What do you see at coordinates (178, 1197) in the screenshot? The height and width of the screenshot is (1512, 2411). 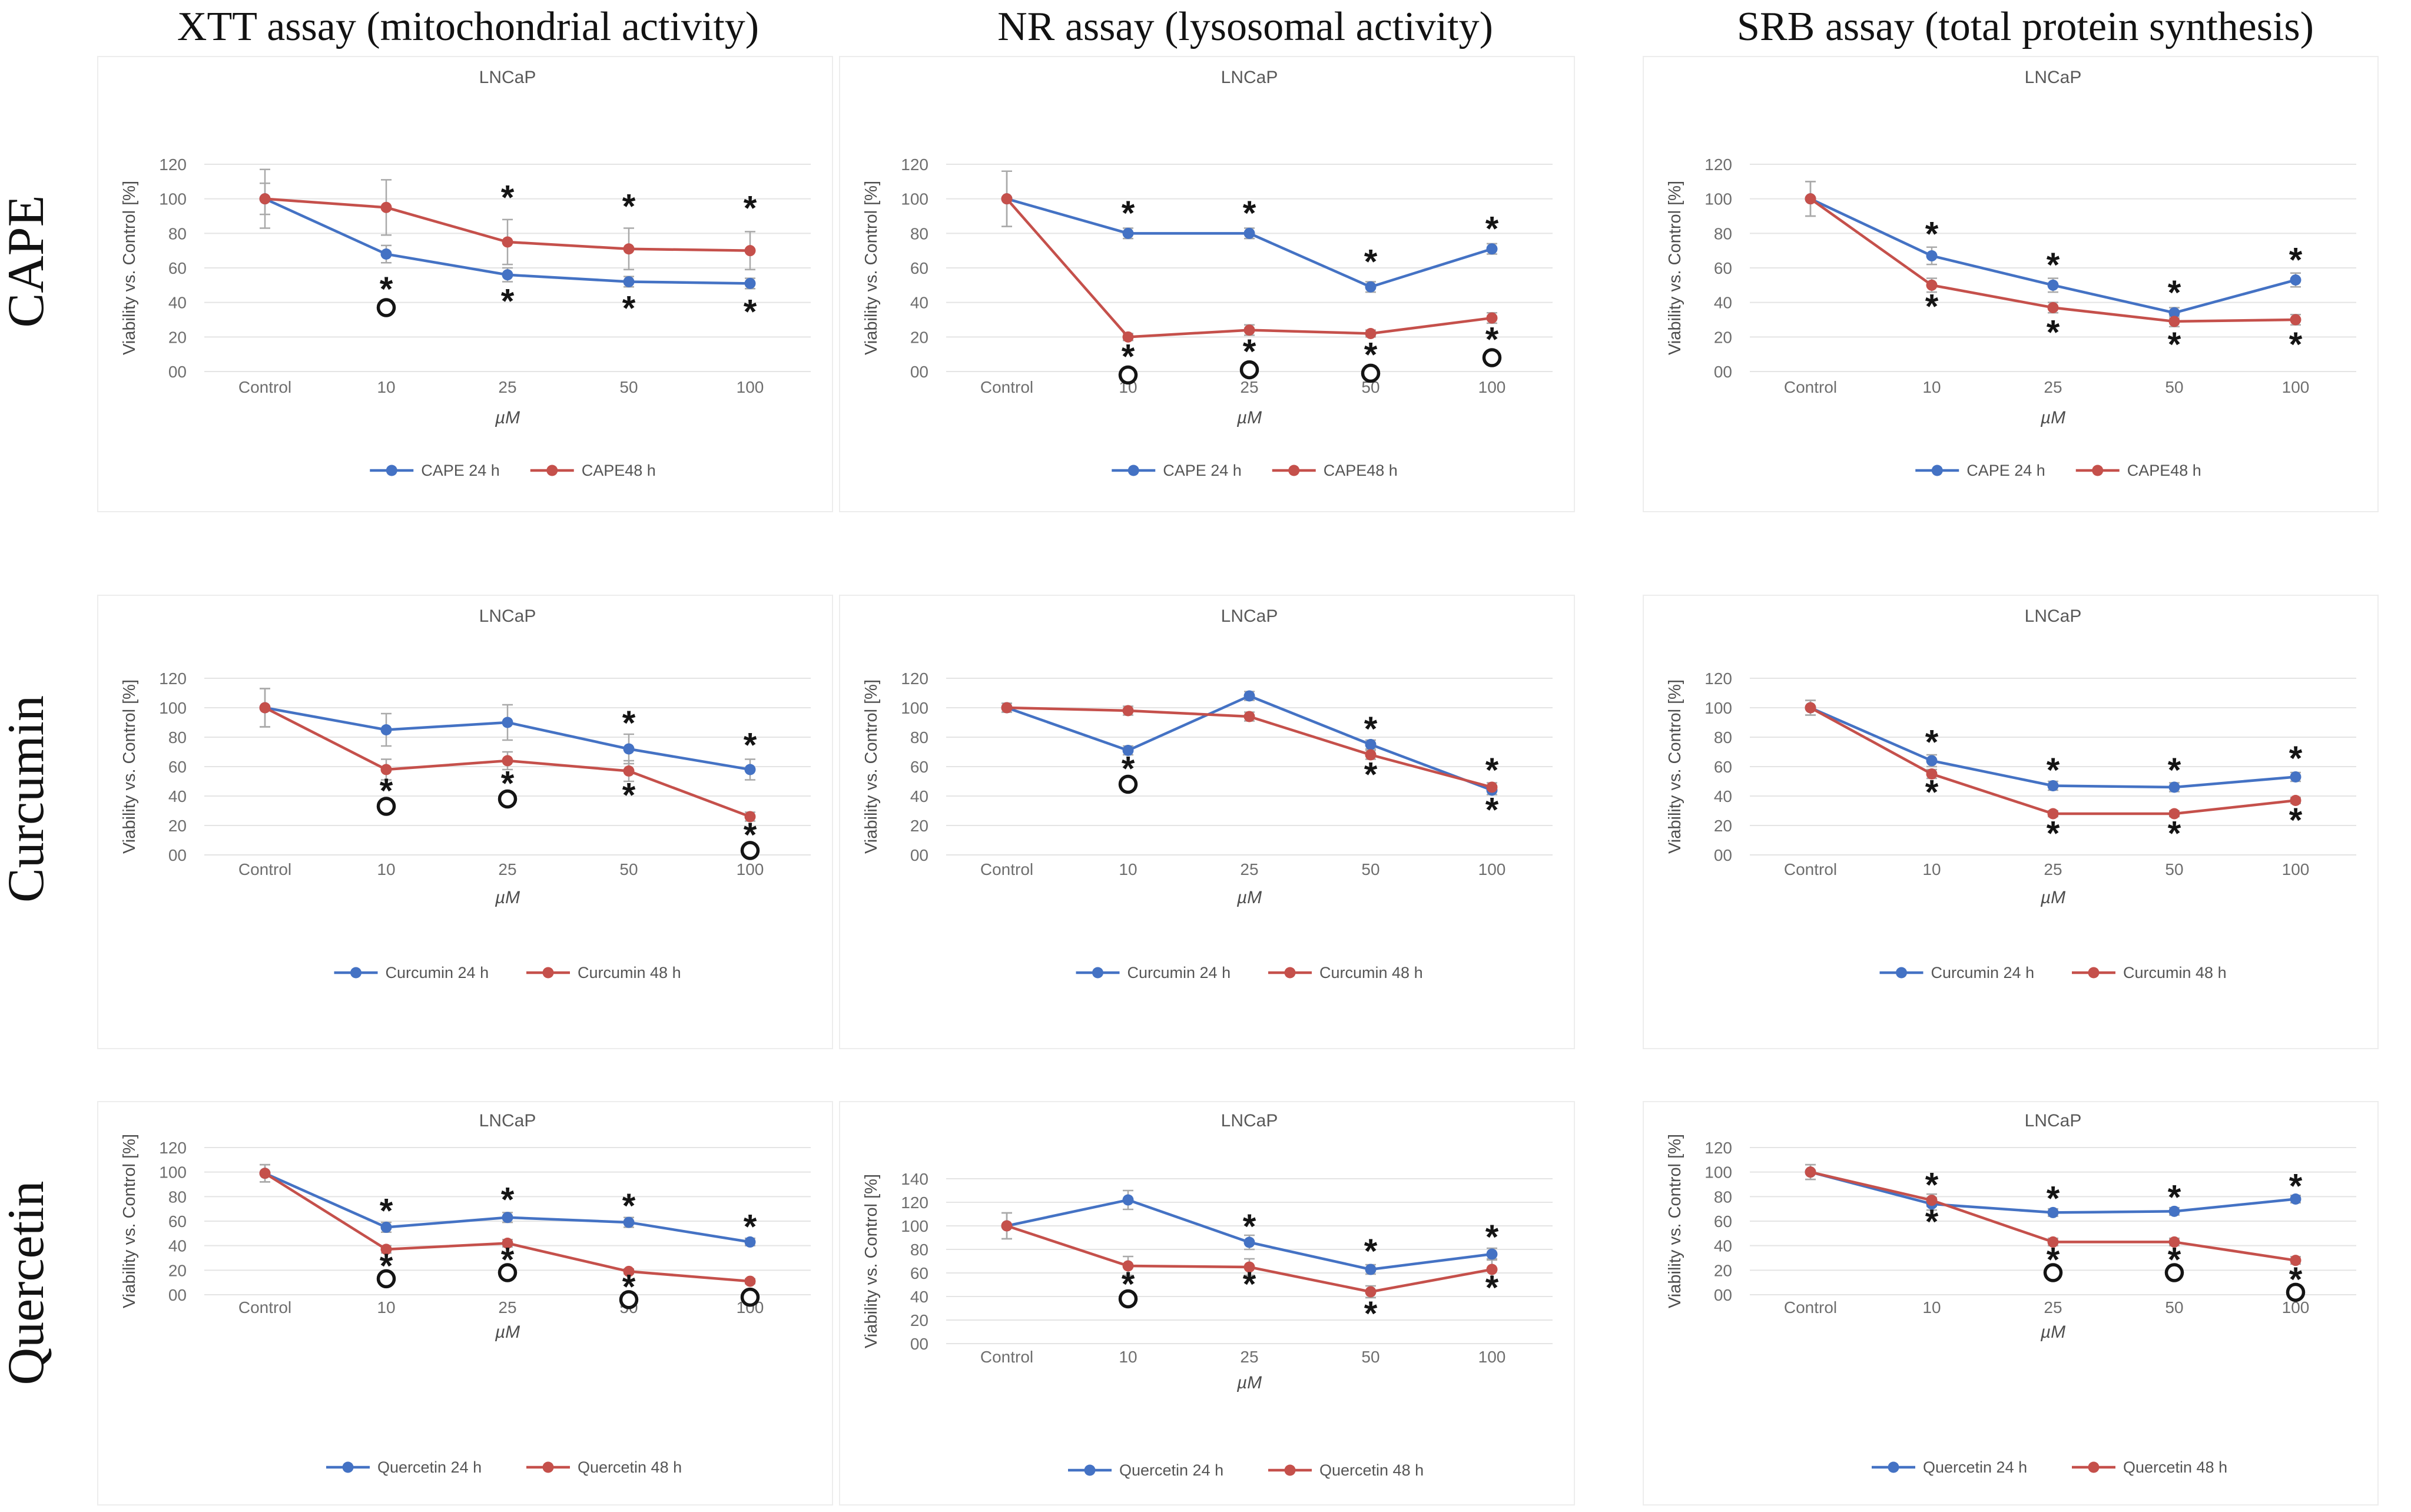 I see `y-tick-label: 80` at bounding box center [178, 1197].